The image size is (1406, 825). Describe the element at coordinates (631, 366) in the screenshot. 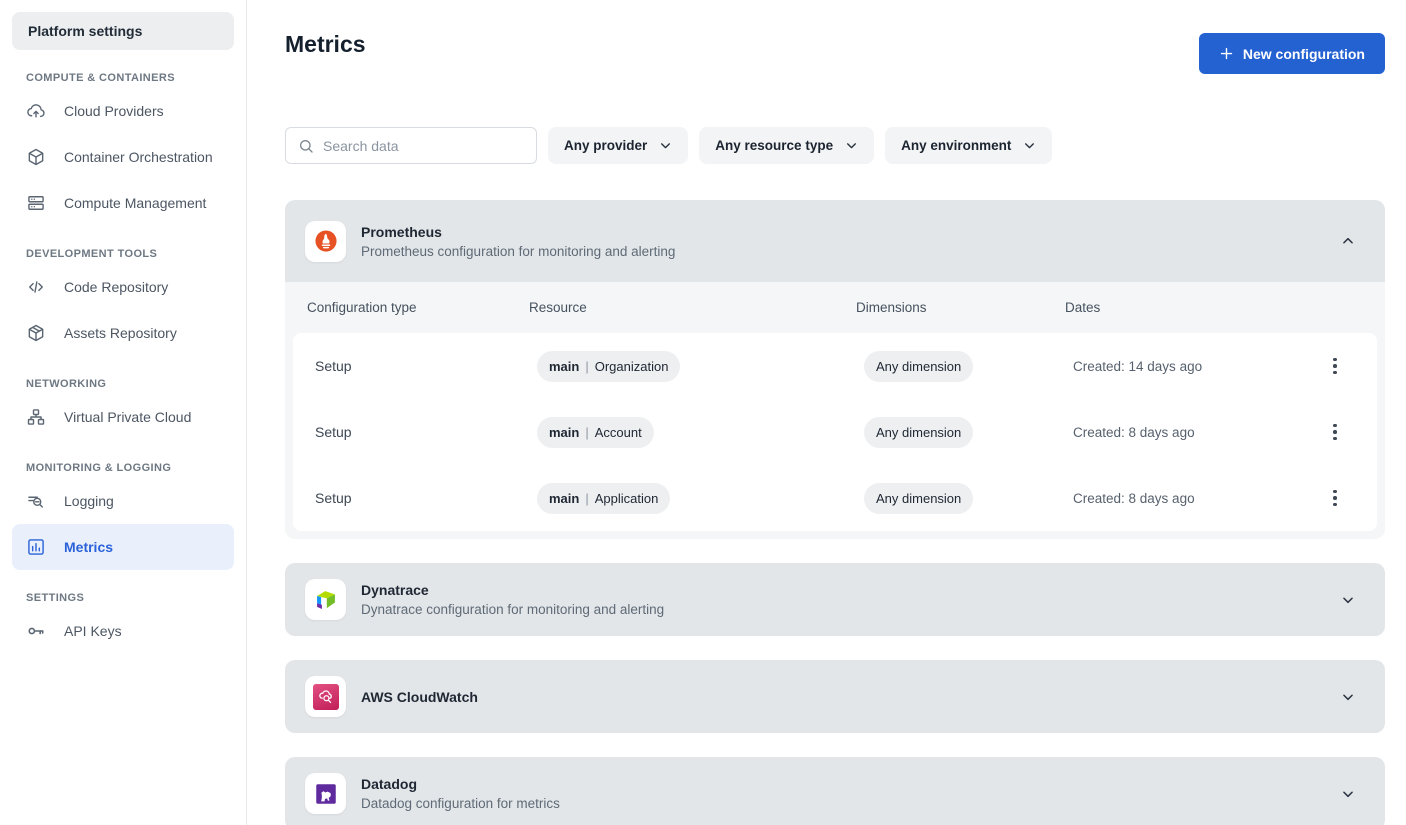

I see `resource-name: Organization` at that location.